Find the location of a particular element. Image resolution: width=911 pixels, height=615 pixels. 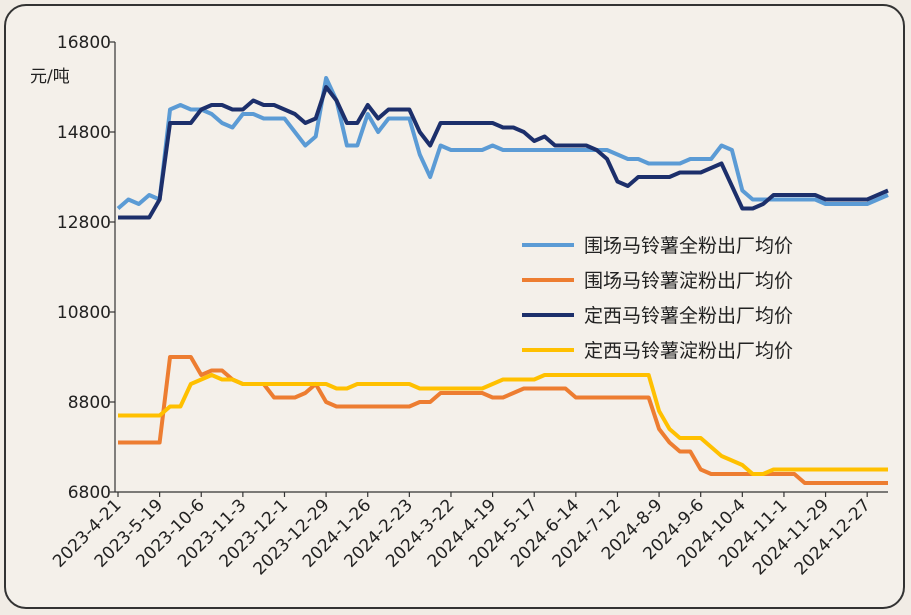

y-tick-label: 16800 is located at coordinates (84, 43).